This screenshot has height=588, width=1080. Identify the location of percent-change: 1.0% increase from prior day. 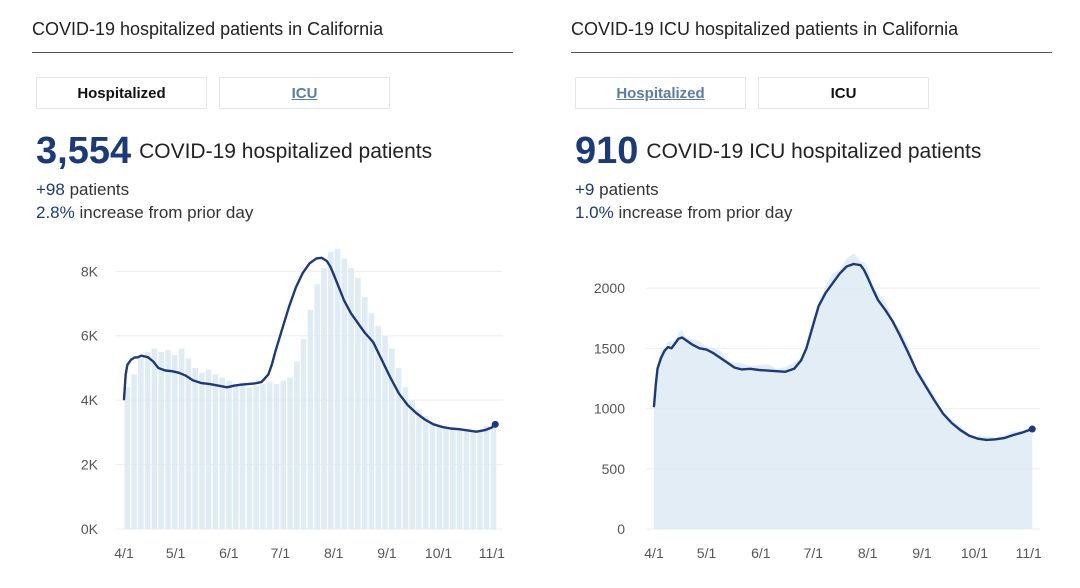
(683, 213).